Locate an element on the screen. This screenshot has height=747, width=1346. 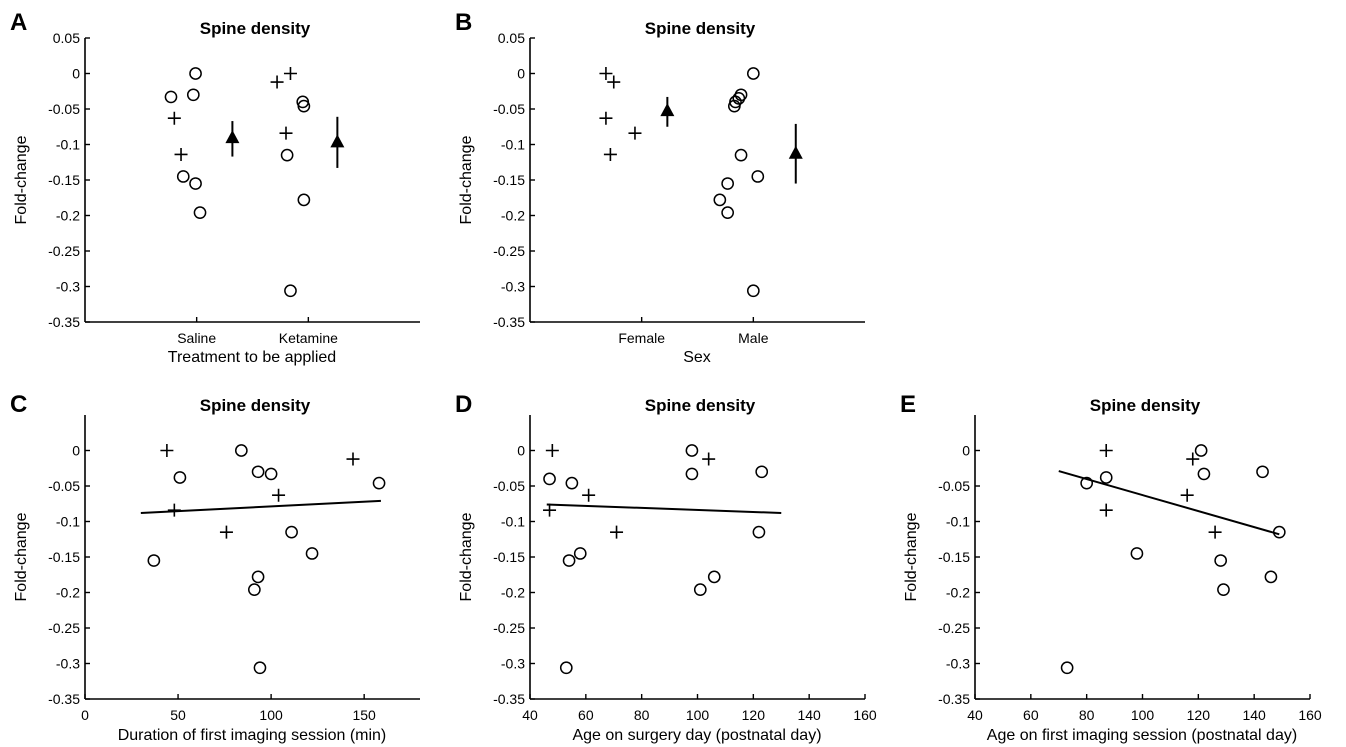
x-tick-label-D: 120 is located at coordinates (754, 715).